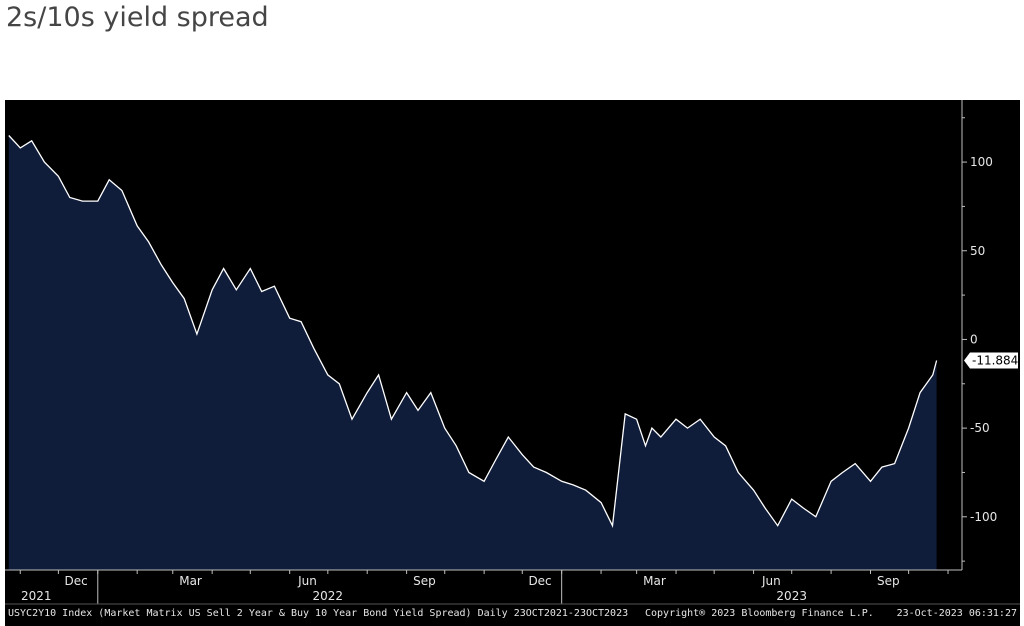  I want to click on footer-timestamp: 23-Oct-2023 06:31:27, so click(957, 613).